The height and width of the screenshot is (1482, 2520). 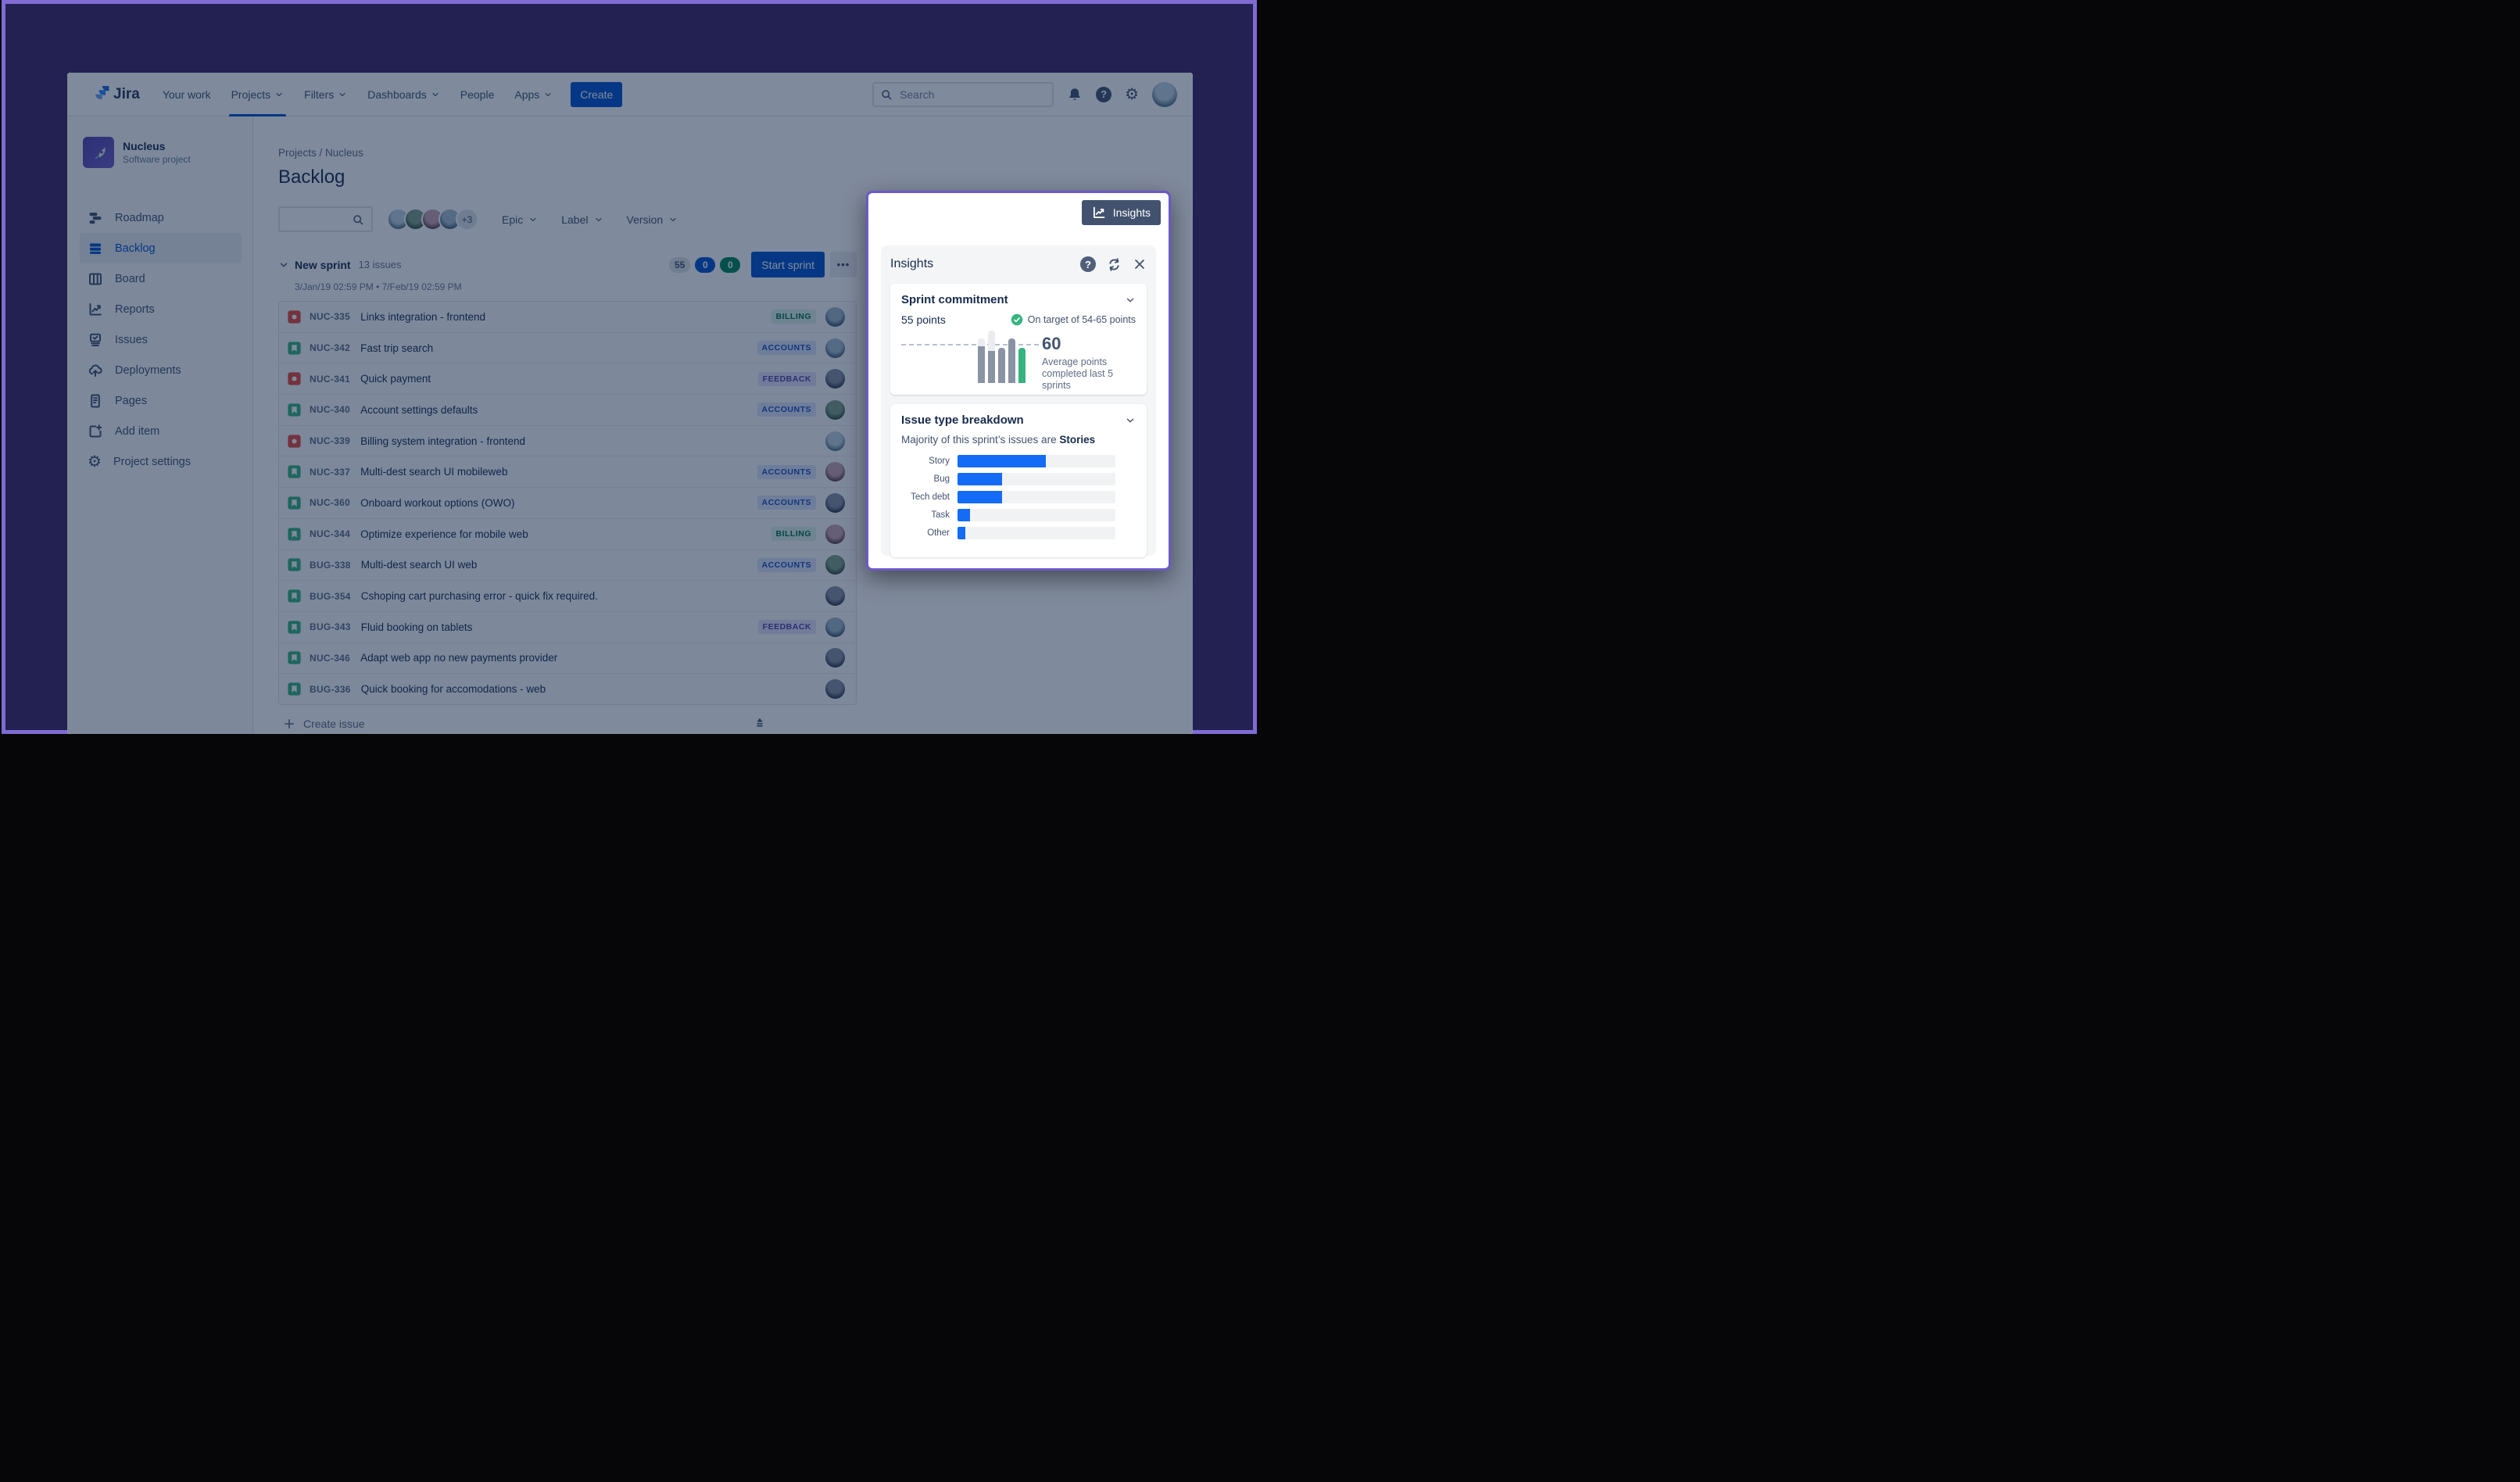 What do you see at coordinates (939, 461) in the screenshot?
I see `breakdown-label: Story` at bounding box center [939, 461].